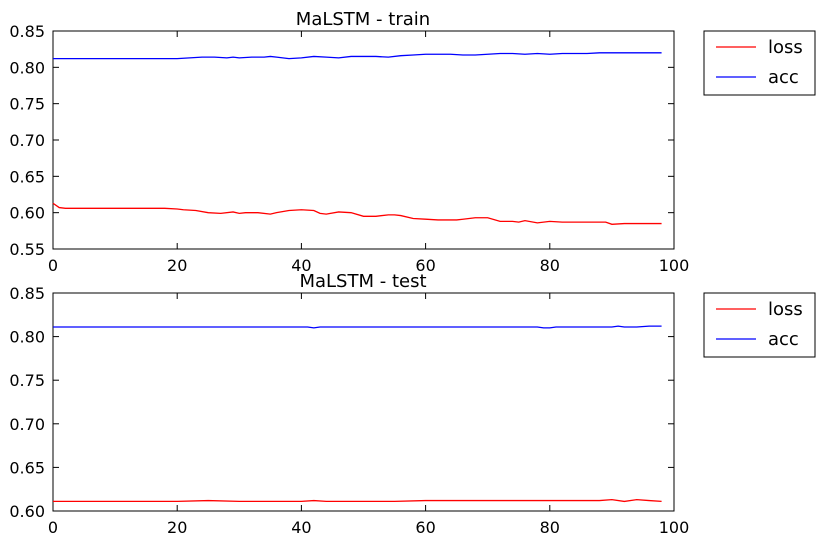 The width and height of the screenshot is (824, 545). Describe the element at coordinates (363, 19) in the screenshot. I see `train-chart-title: MaLSTM - train` at that location.